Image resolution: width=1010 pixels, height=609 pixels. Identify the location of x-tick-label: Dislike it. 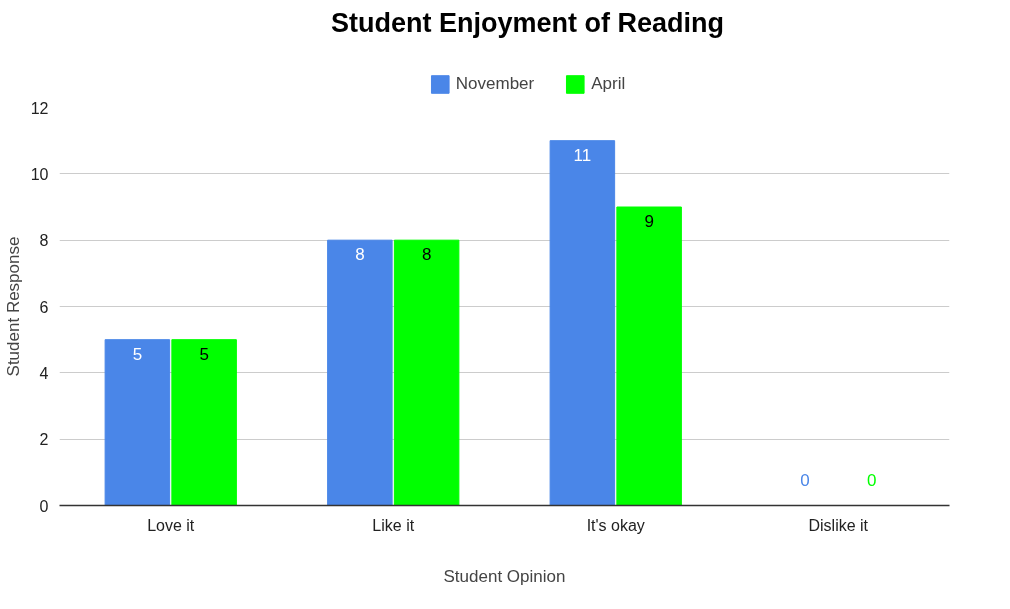
(838, 525).